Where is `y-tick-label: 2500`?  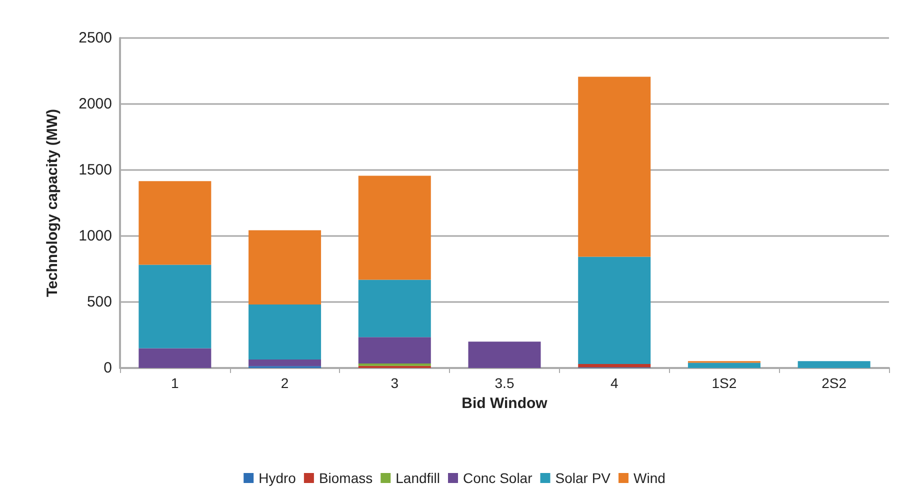
y-tick-label: 2500 is located at coordinates (95, 38).